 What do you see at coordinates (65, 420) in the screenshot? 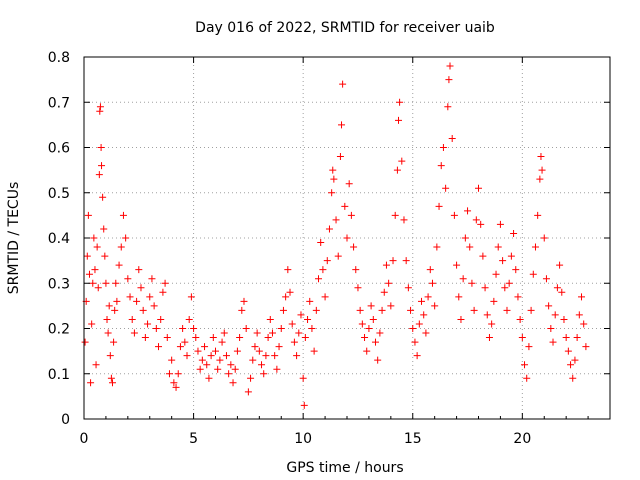
I see `y-tick-label: 0` at bounding box center [65, 420].